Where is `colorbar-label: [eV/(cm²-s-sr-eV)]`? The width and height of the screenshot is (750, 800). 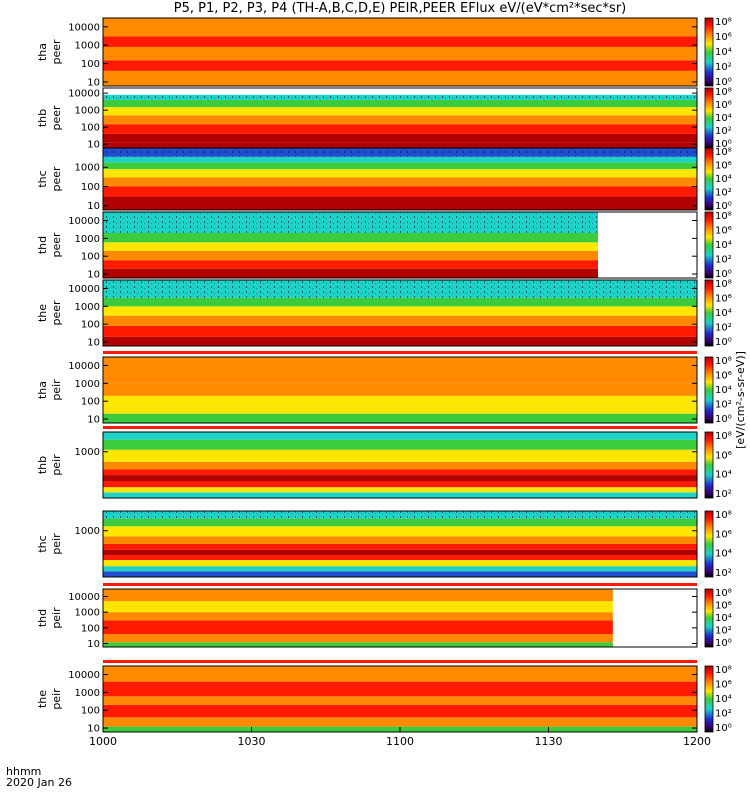
colorbar-label: [eV/(cm²-s-sr-eV)] is located at coordinates (740, 400).